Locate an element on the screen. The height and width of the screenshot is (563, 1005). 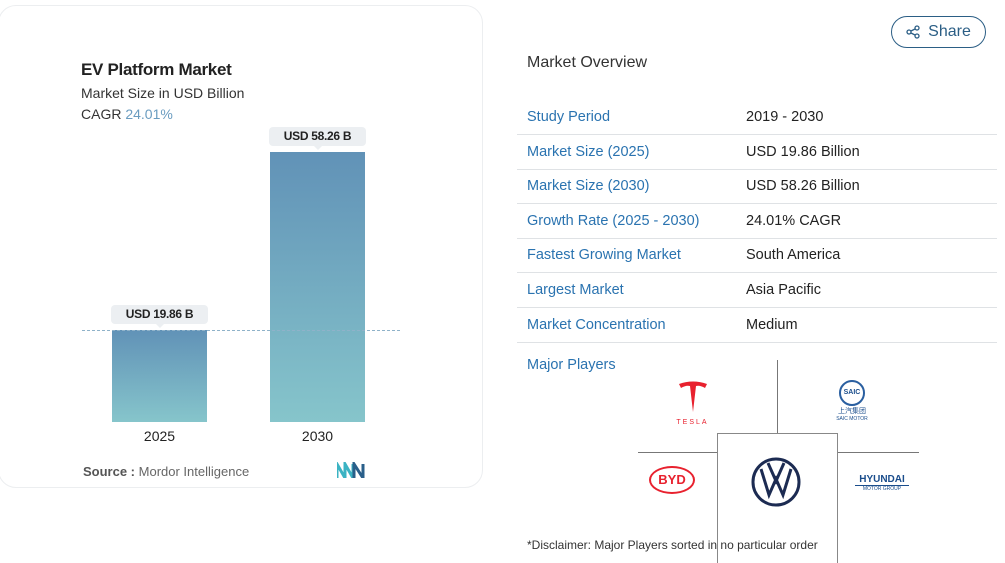
saic-en-text: SAIC MOTOR is located at coordinates (852, 419).